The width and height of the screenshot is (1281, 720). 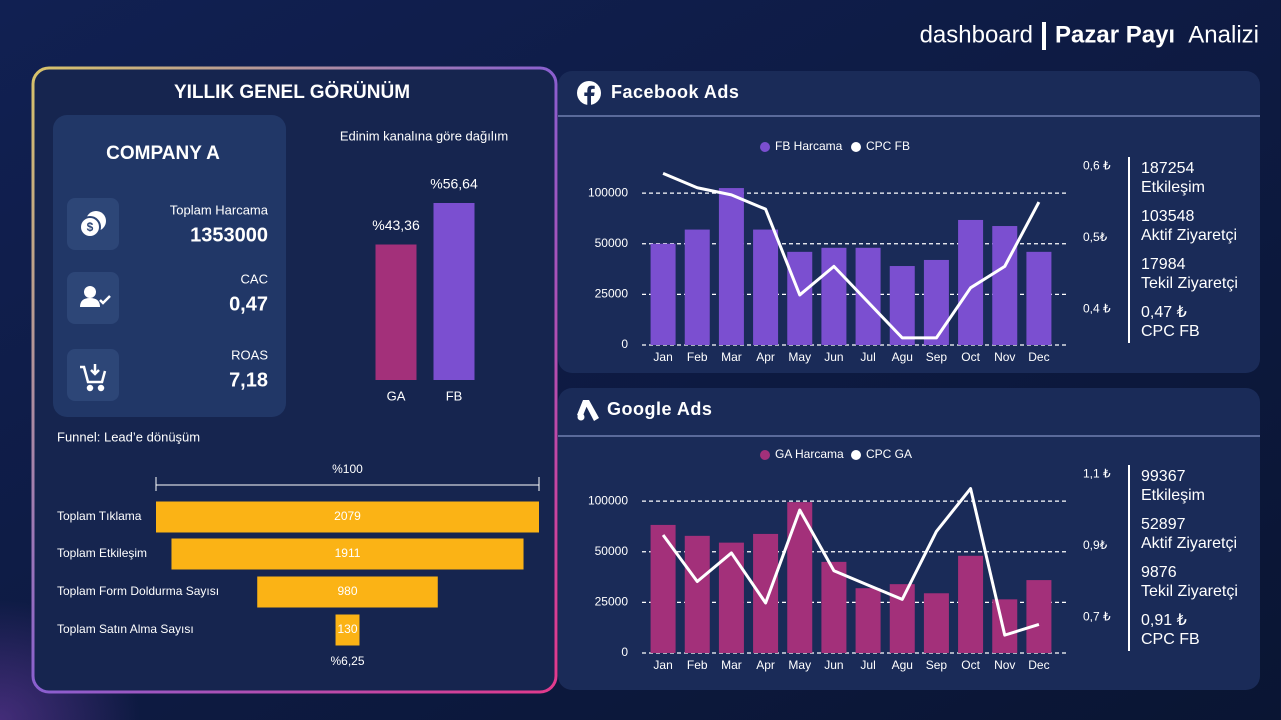 I want to click on stat-value: 52897, so click(x=1163, y=524).